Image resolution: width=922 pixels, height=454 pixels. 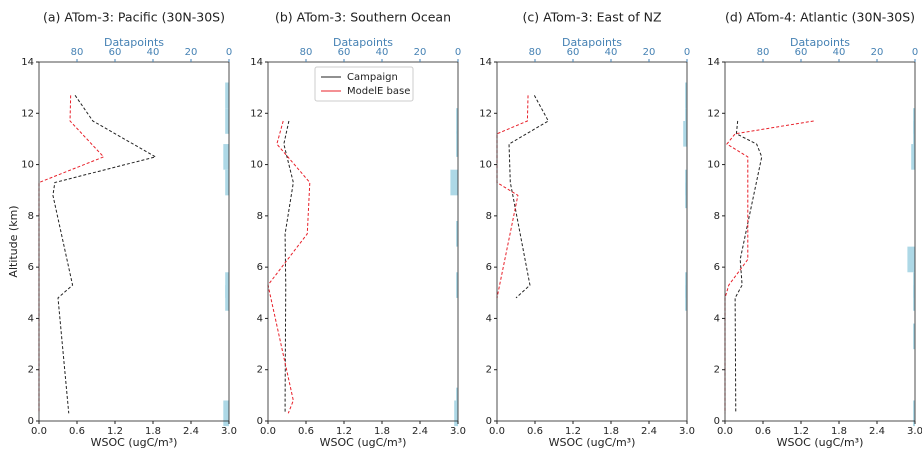 What do you see at coordinates (364, 84) in the screenshot?
I see `legend-box` at bounding box center [364, 84].